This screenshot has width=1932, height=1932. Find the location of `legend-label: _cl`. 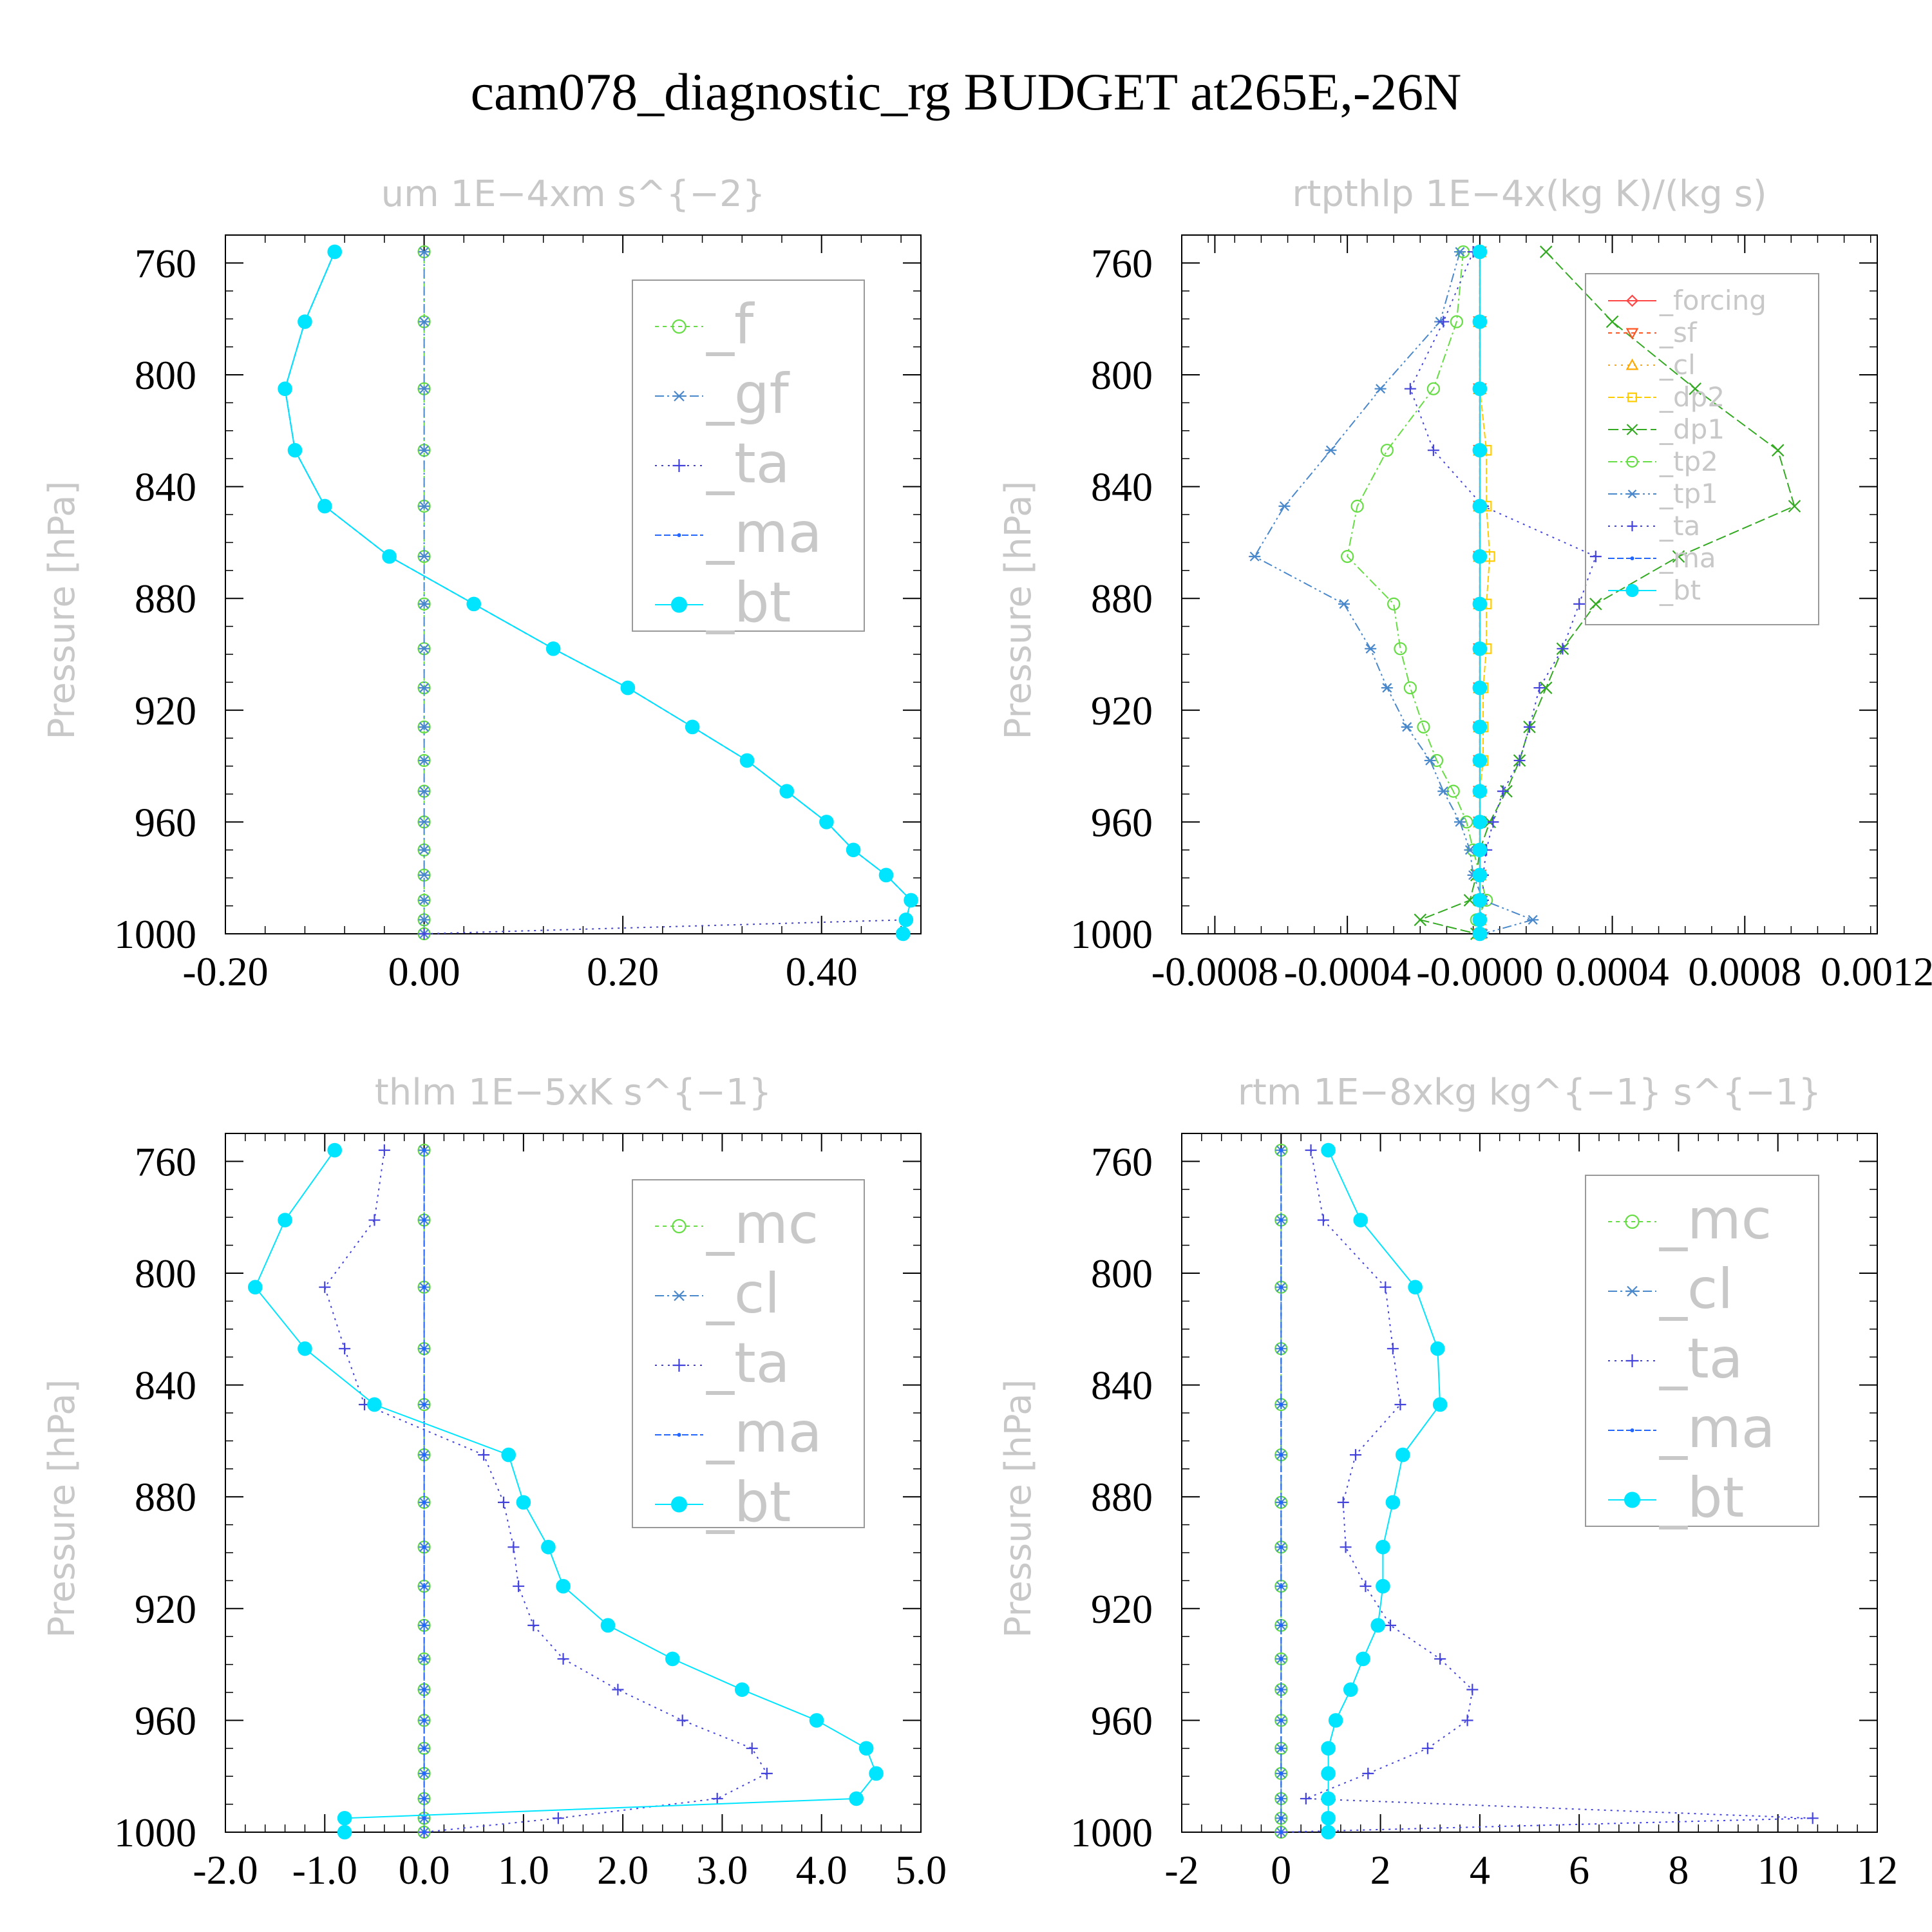

legend-label: _cl is located at coordinates (743, 1294).